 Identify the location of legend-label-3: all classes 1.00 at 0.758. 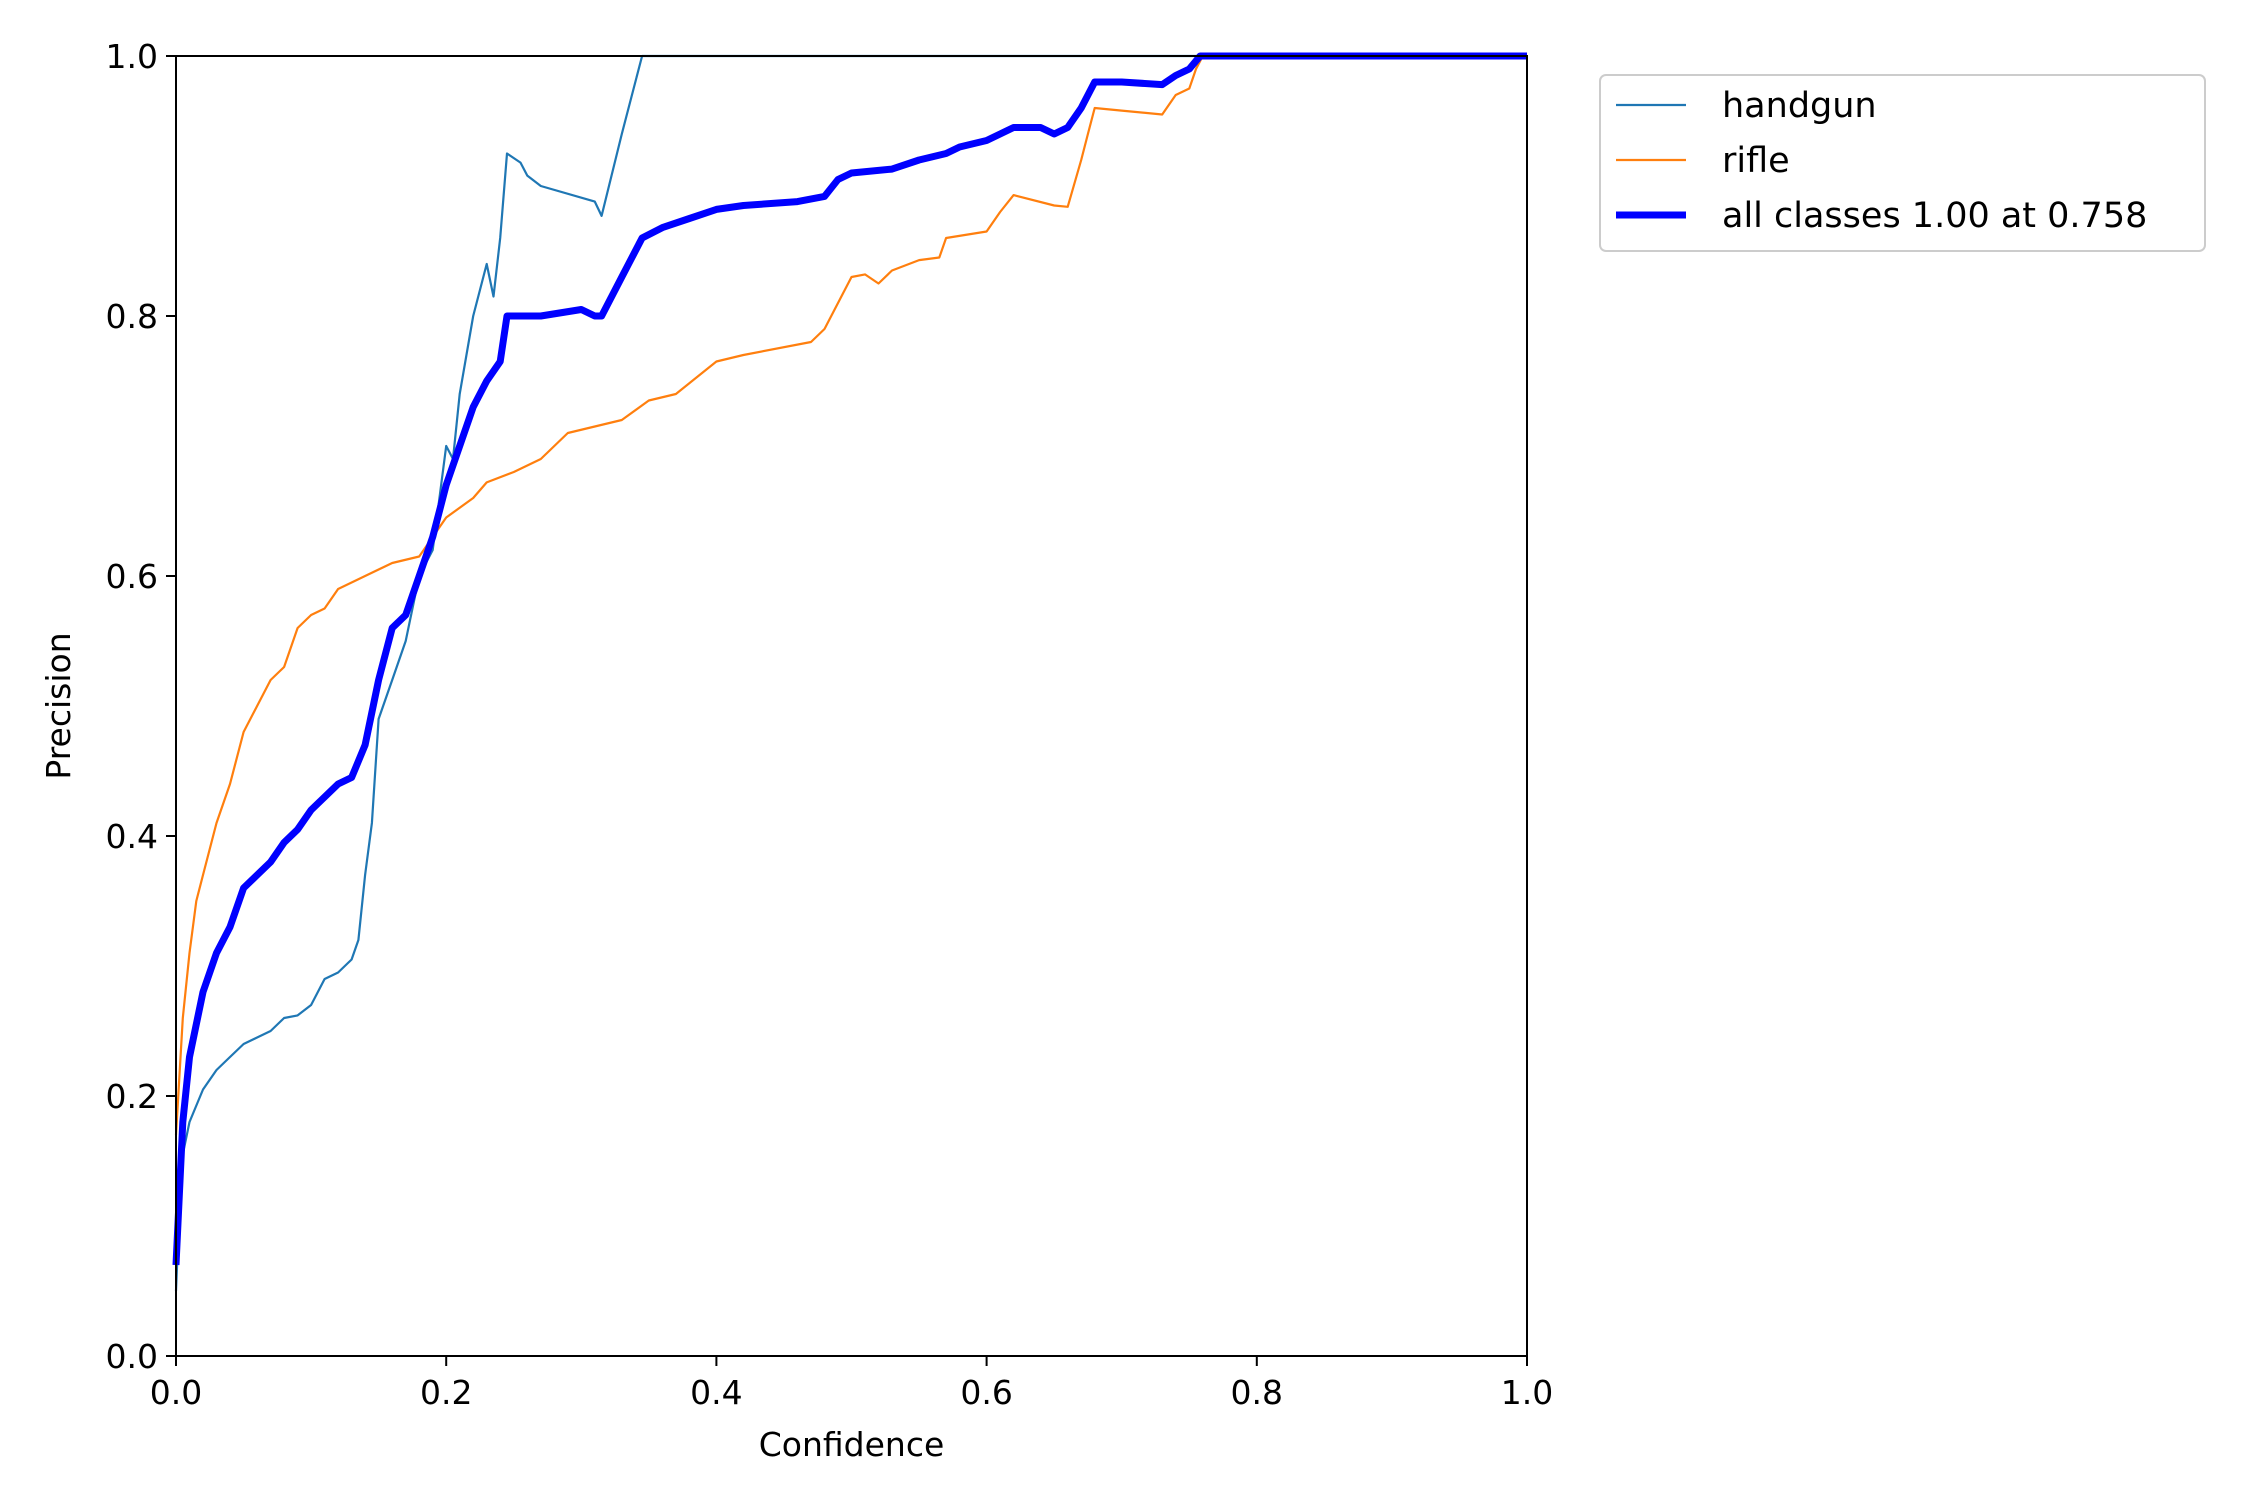
(1934, 216).